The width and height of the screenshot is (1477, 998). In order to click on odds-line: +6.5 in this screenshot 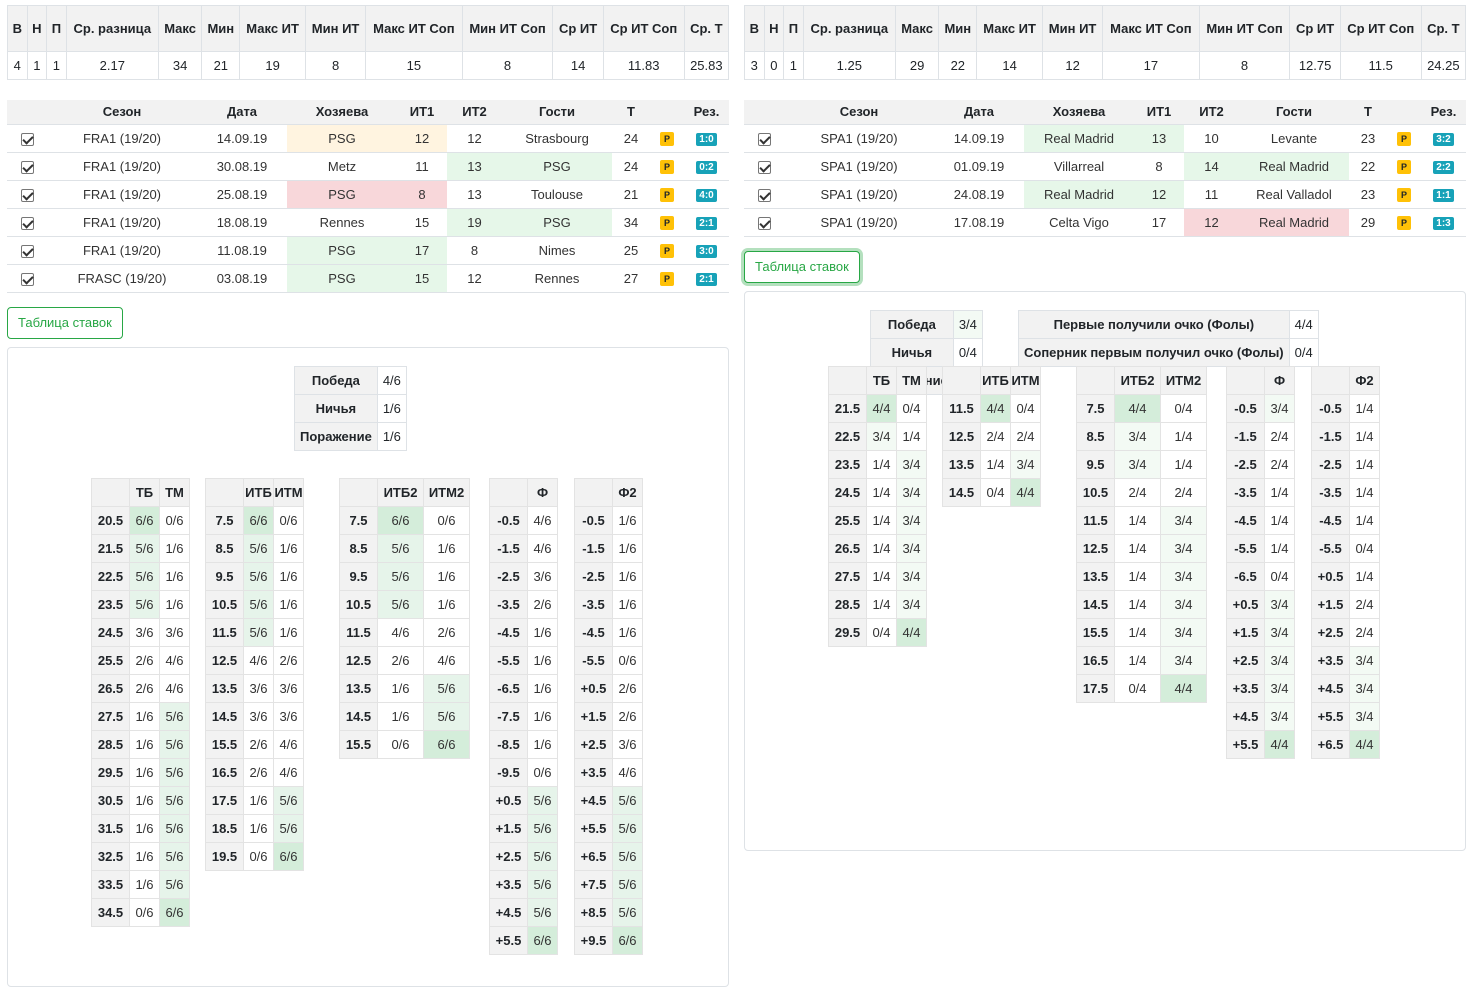, I will do `click(593, 856)`.